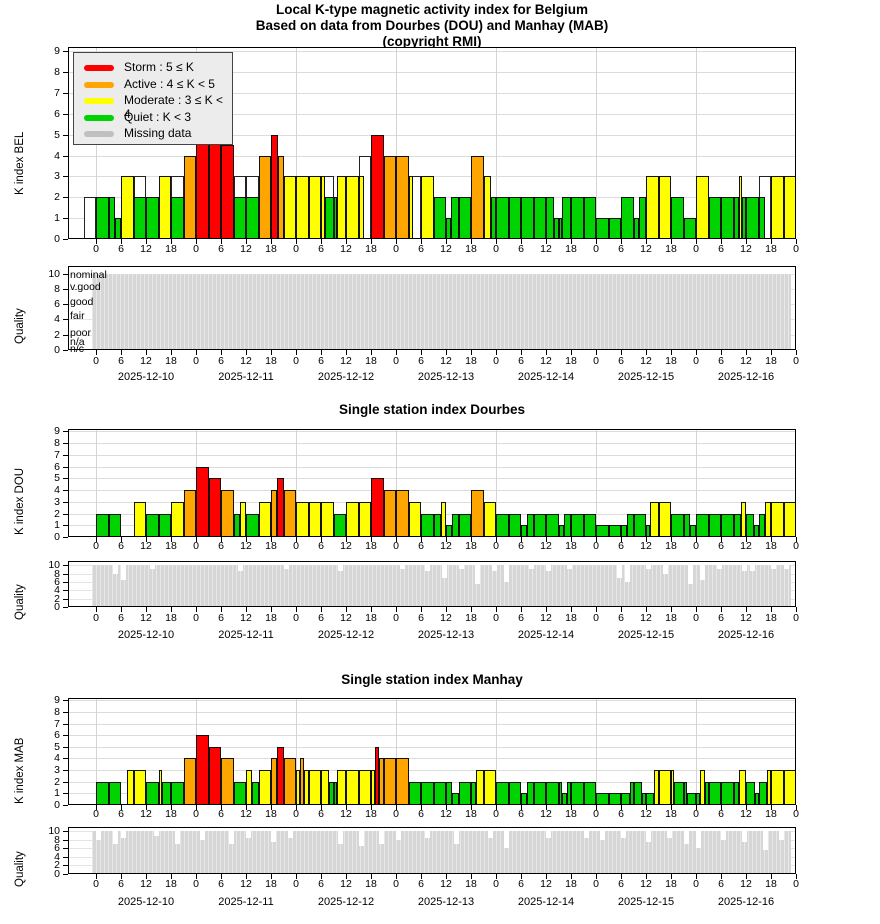 The image size is (880, 924). What do you see at coordinates (546, 635) in the screenshot?
I see `date-label: 2025-12-14` at bounding box center [546, 635].